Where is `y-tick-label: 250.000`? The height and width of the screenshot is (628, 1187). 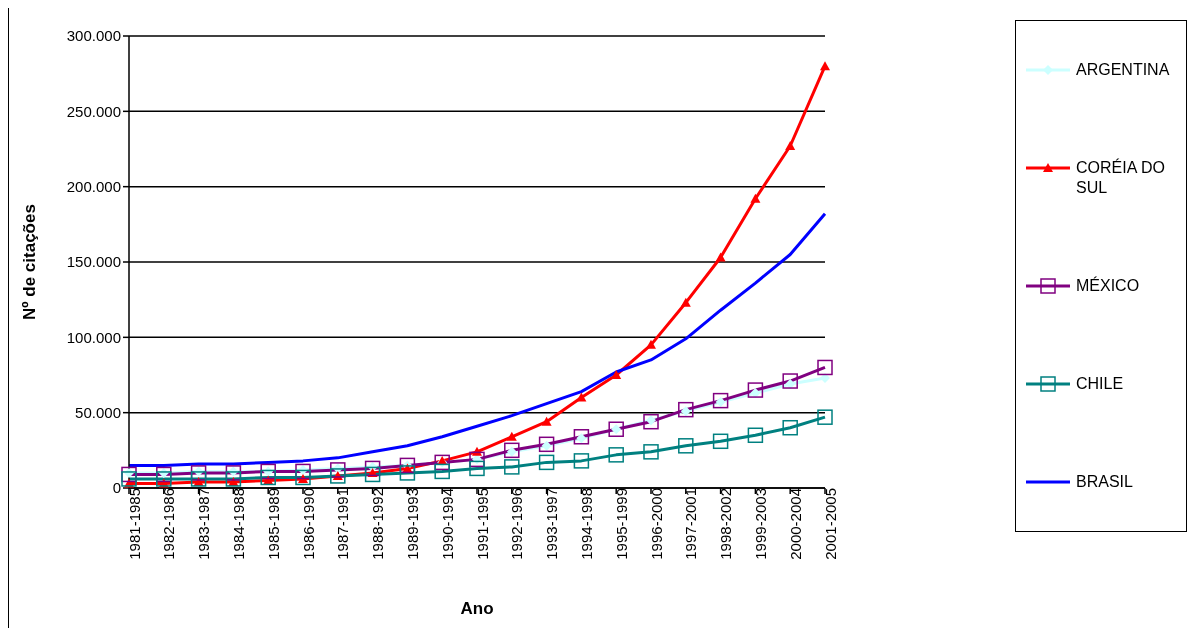
y-tick-label: 250.000 is located at coordinates (93, 111).